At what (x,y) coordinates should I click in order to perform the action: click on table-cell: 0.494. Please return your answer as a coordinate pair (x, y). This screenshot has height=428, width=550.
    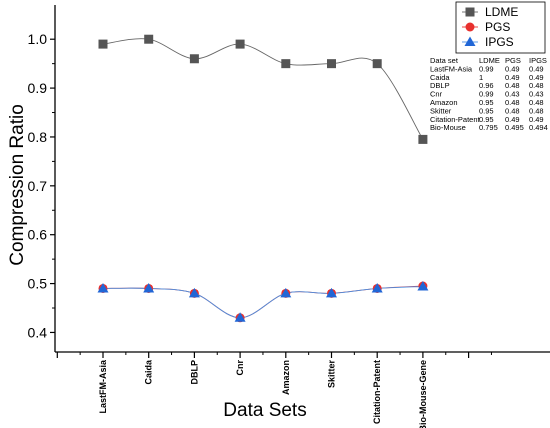
    Looking at the image, I should click on (538, 127).